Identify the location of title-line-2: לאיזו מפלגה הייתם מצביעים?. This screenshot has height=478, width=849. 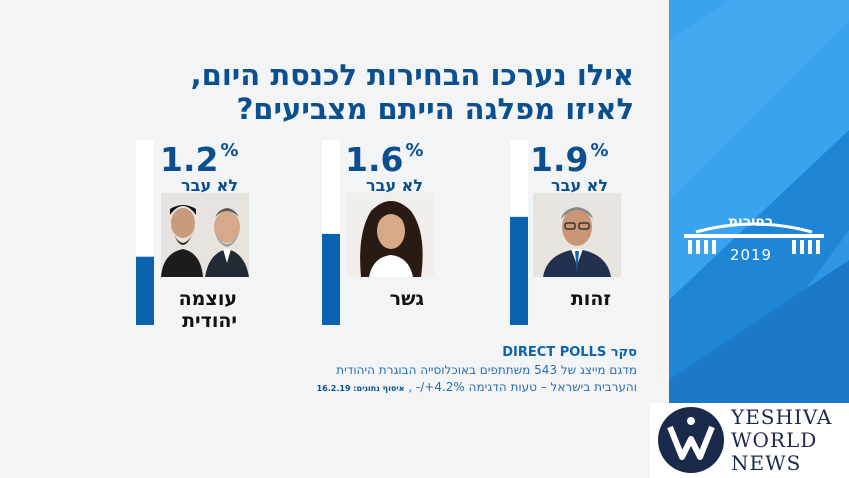
(435, 109).